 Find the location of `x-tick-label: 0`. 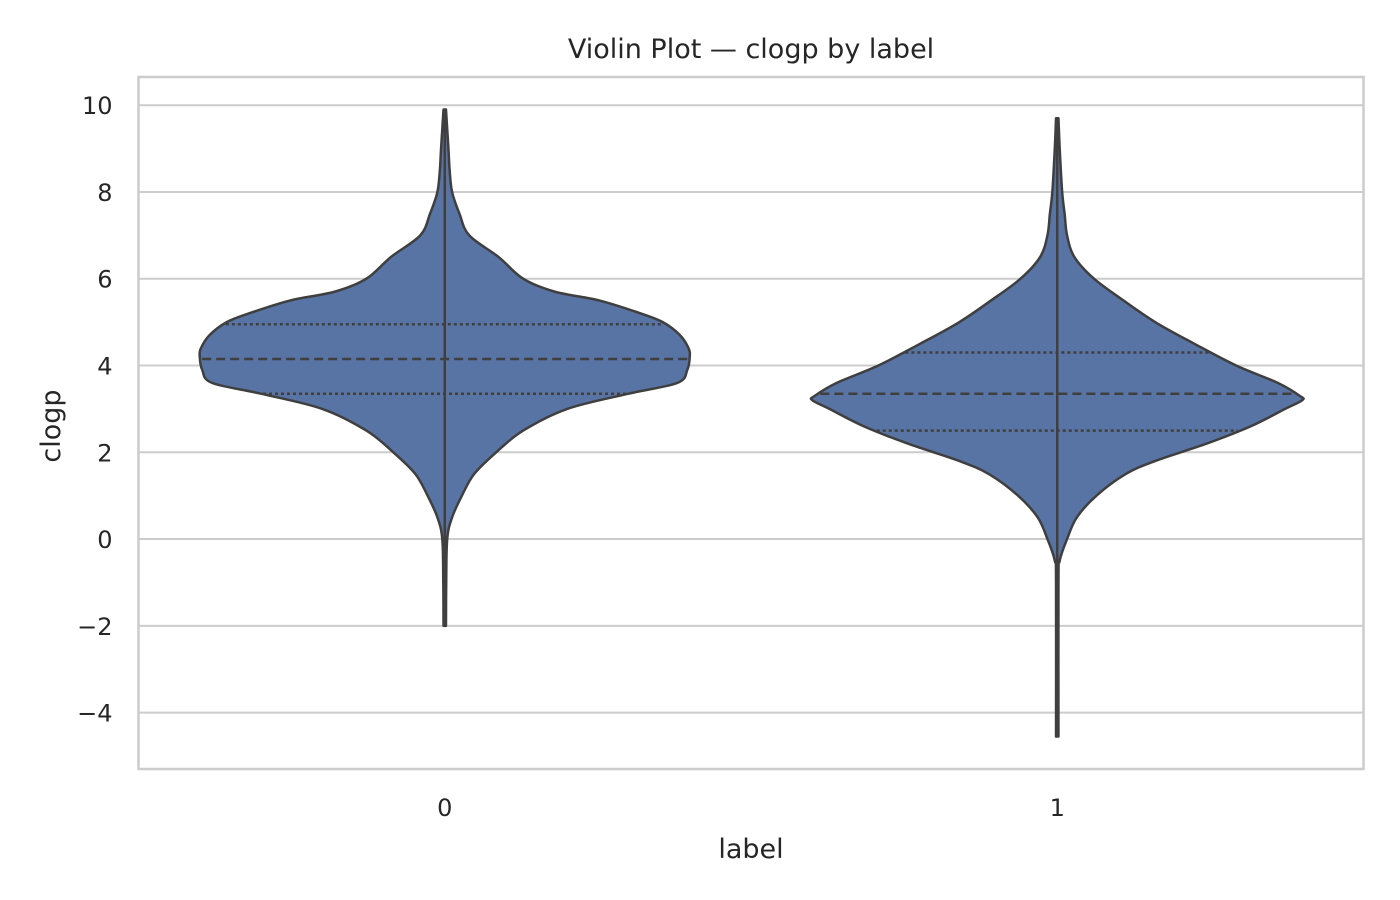

x-tick-label: 0 is located at coordinates (444, 808).